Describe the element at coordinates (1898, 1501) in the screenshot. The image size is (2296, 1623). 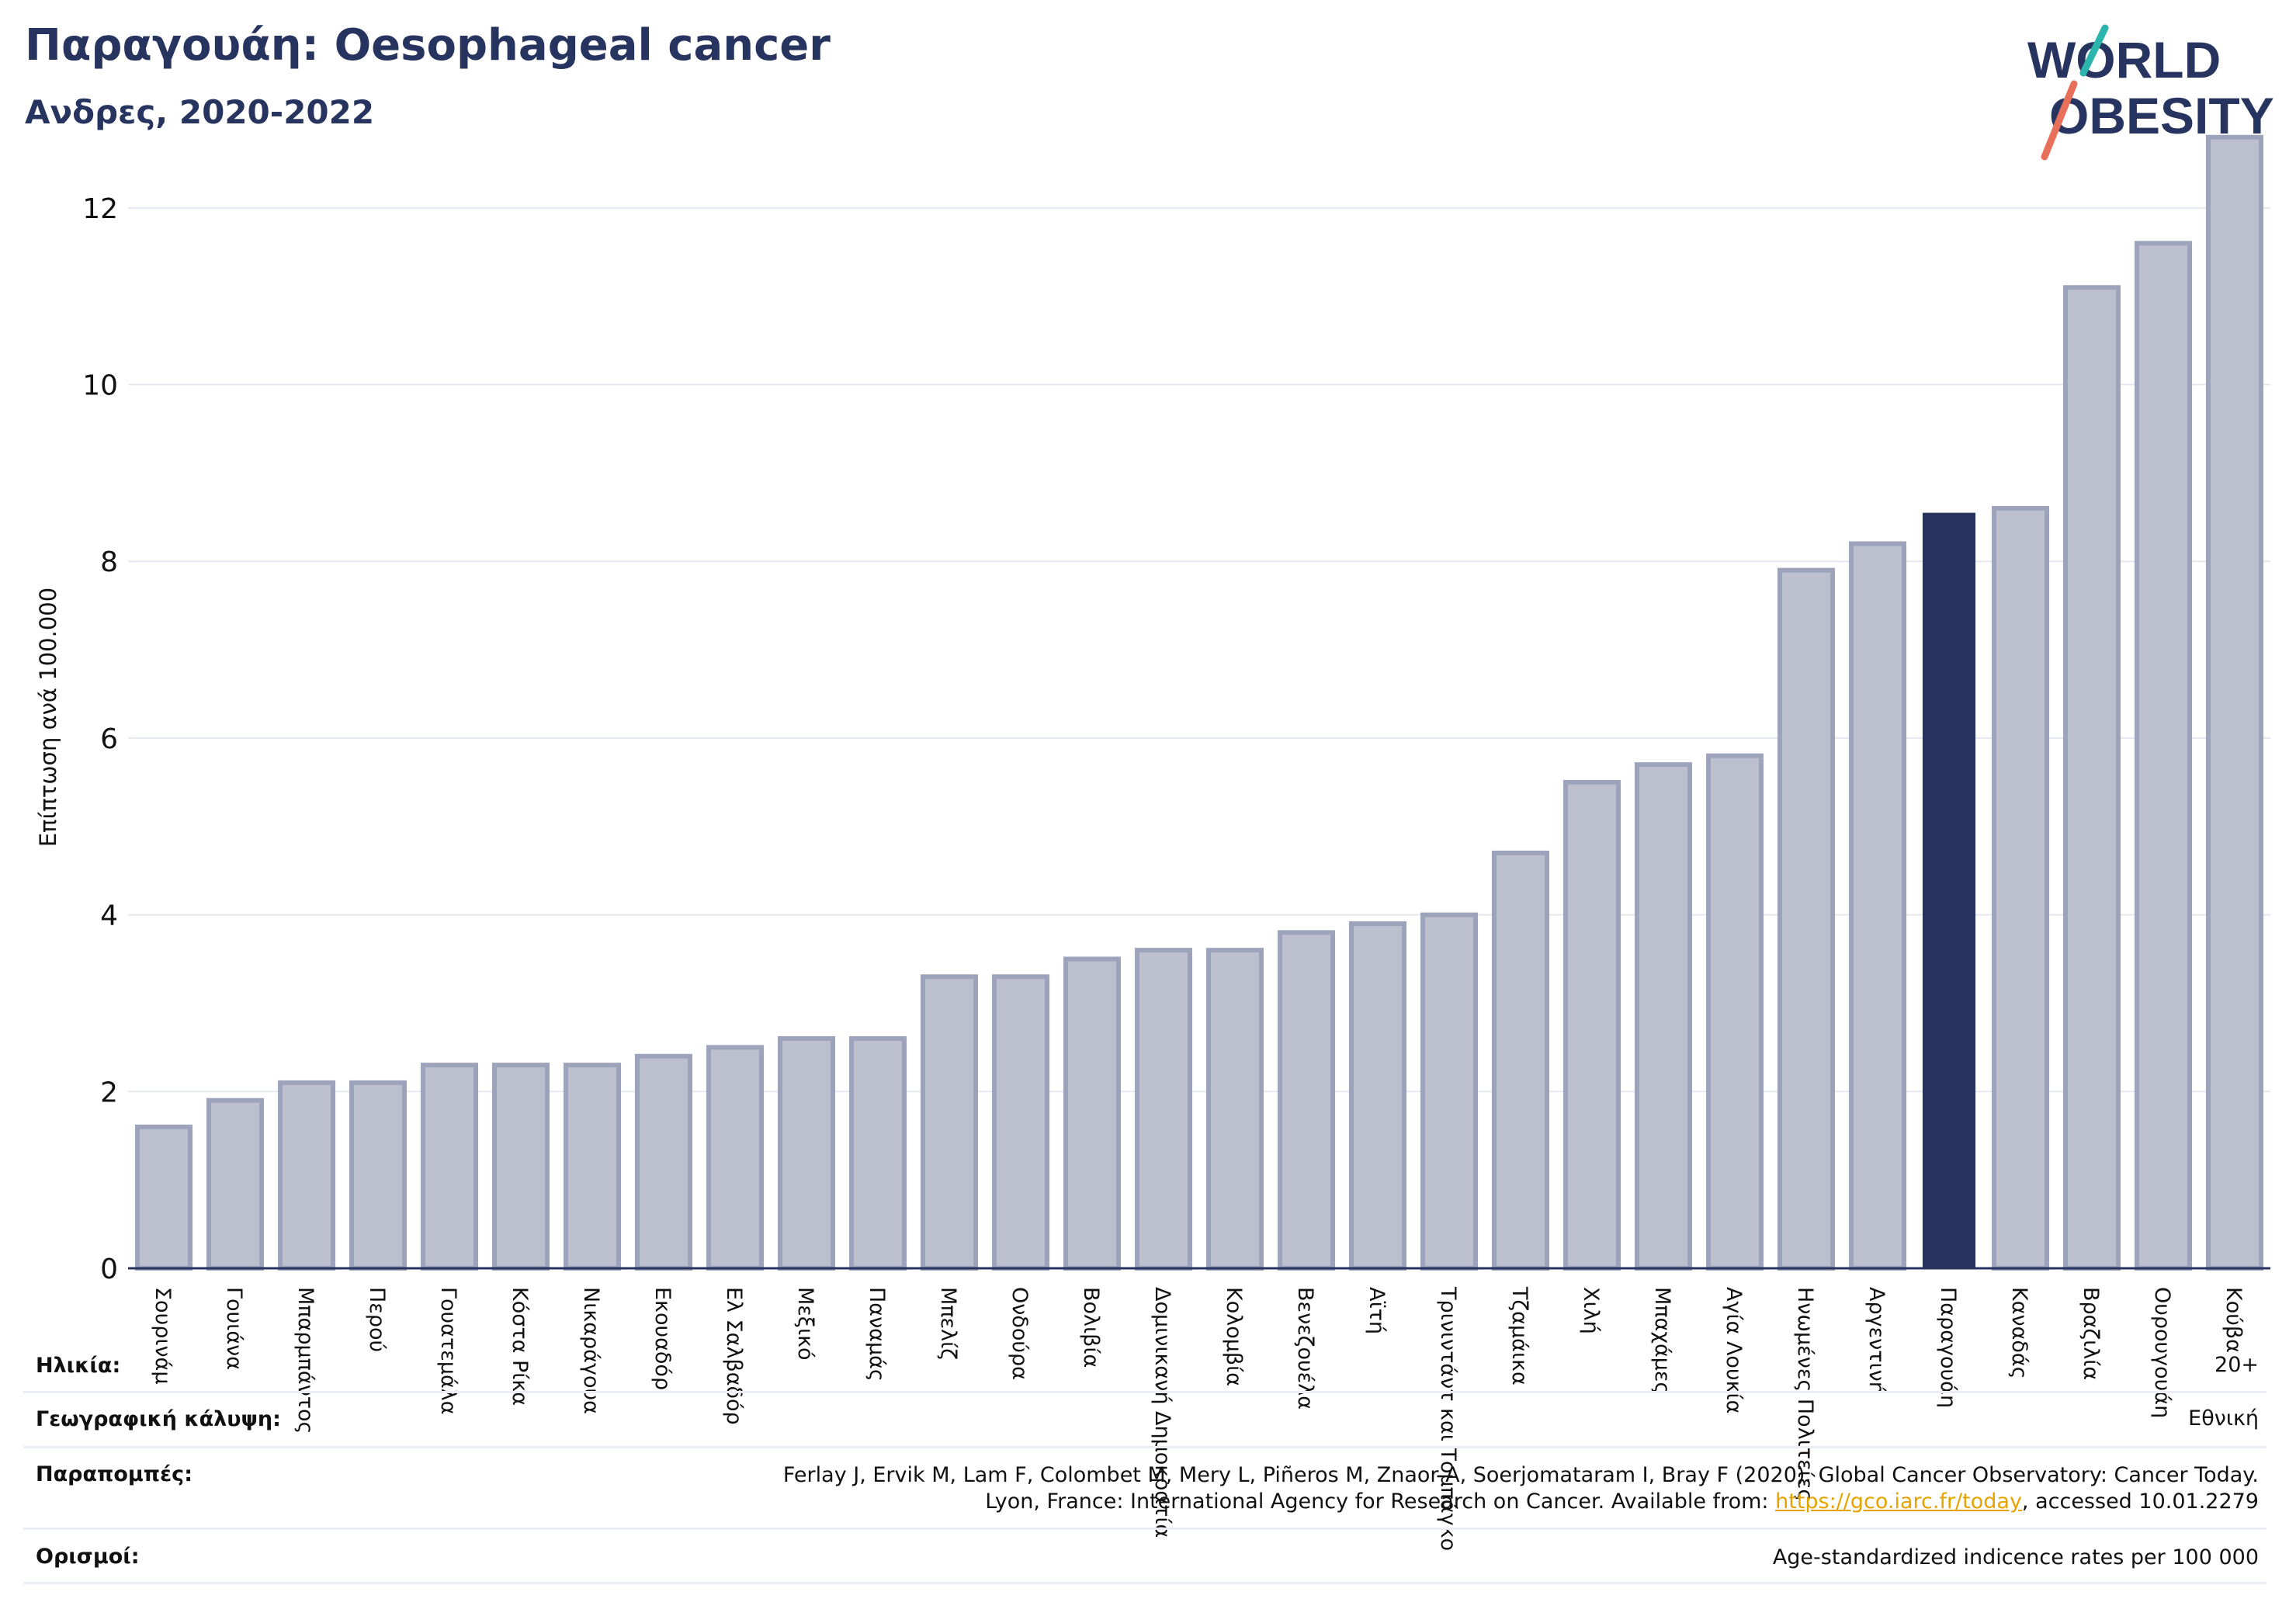
I see `references-link: https://gco.iarc.fr/today` at that location.